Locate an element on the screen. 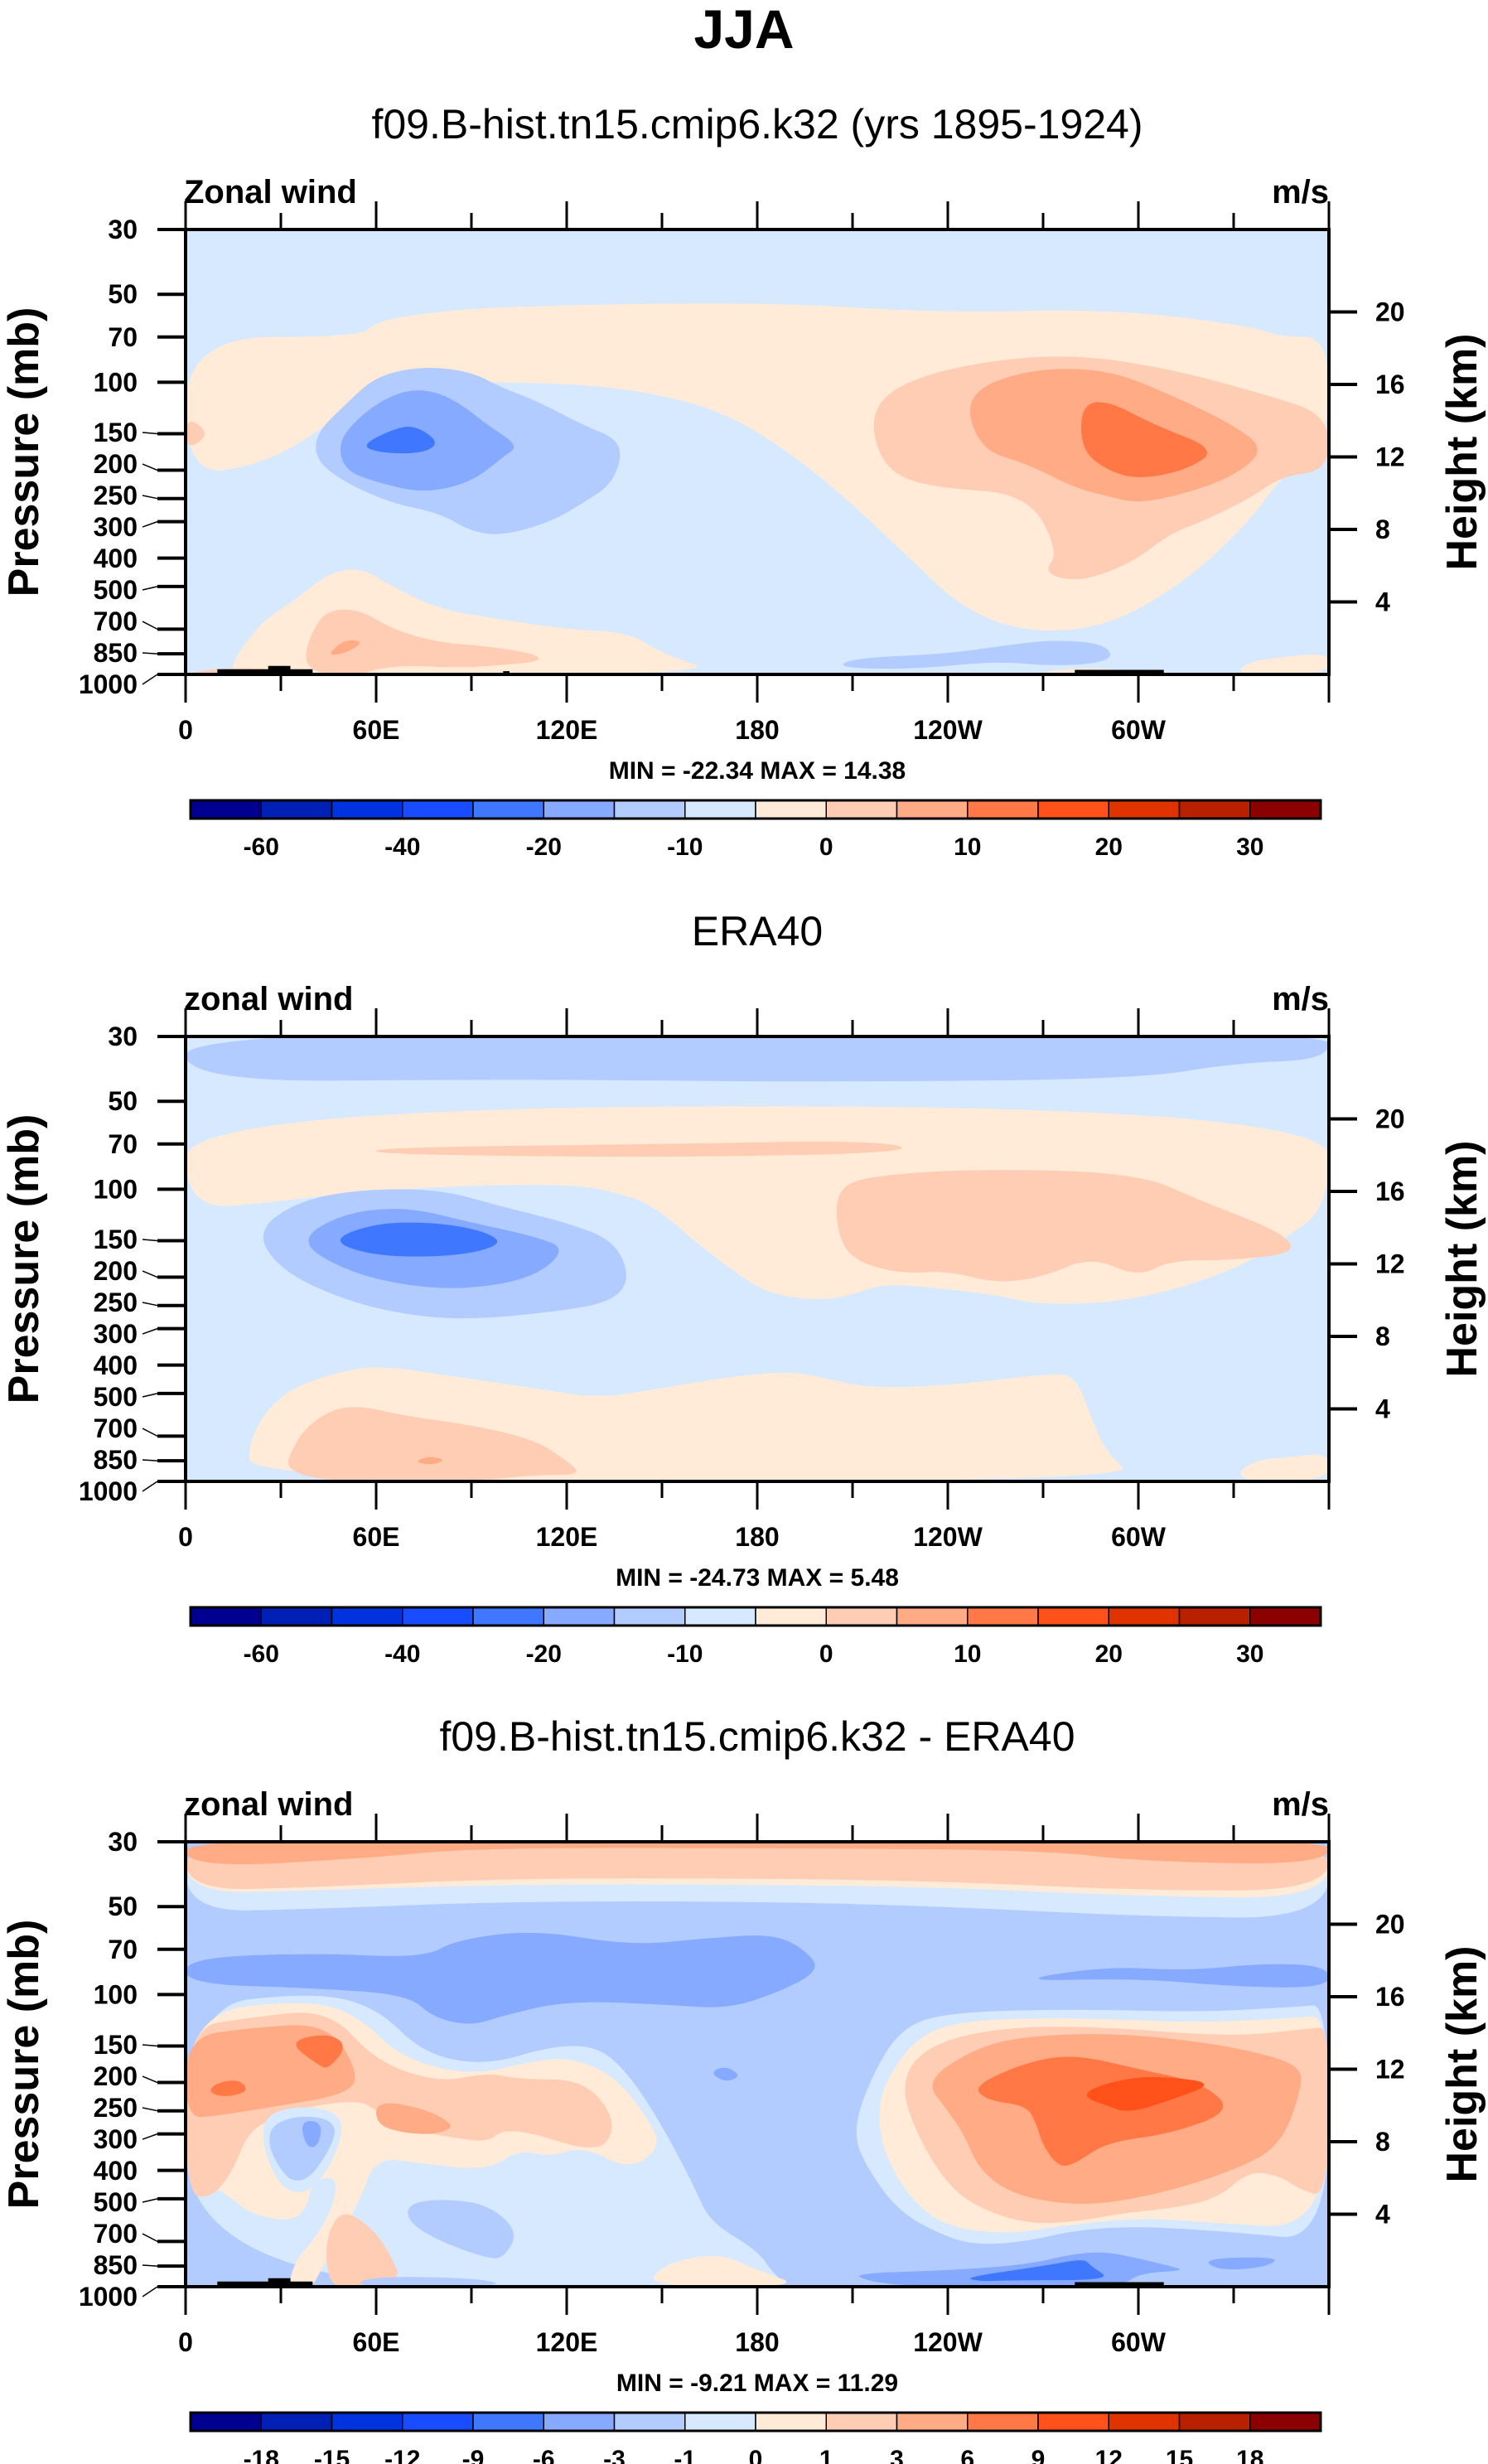  y-tick-label: 200 is located at coordinates (116, 464).